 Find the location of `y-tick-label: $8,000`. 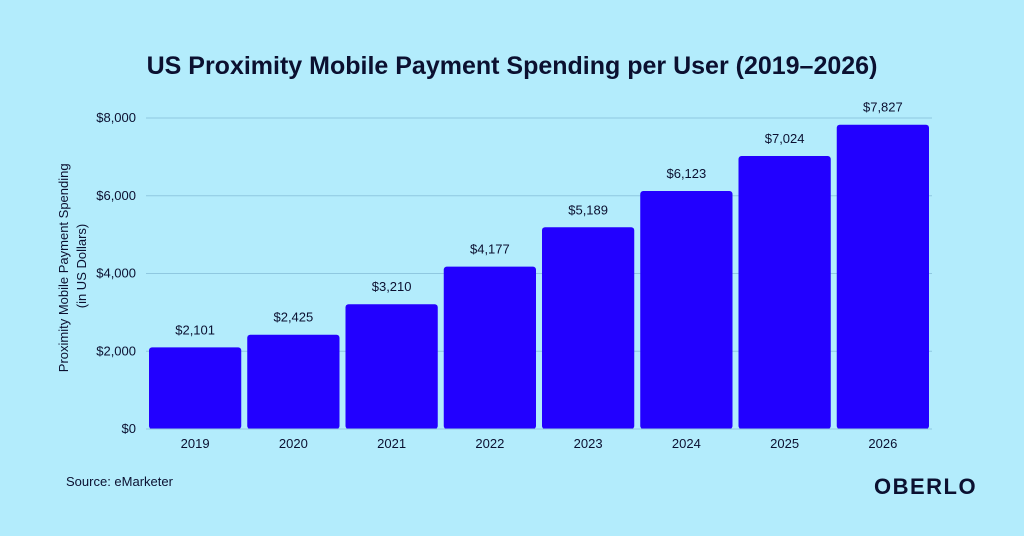

y-tick-label: $8,000 is located at coordinates (116, 117).